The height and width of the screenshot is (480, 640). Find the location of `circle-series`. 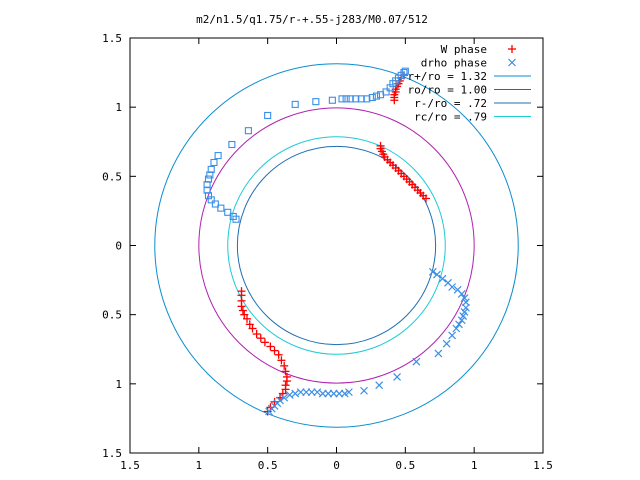

circle-series is located at coordinates (336, 245).